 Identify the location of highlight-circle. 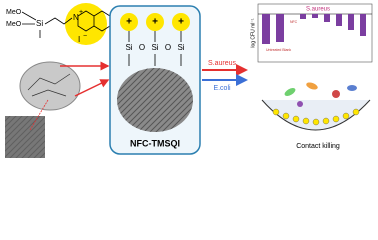
(86, 24).